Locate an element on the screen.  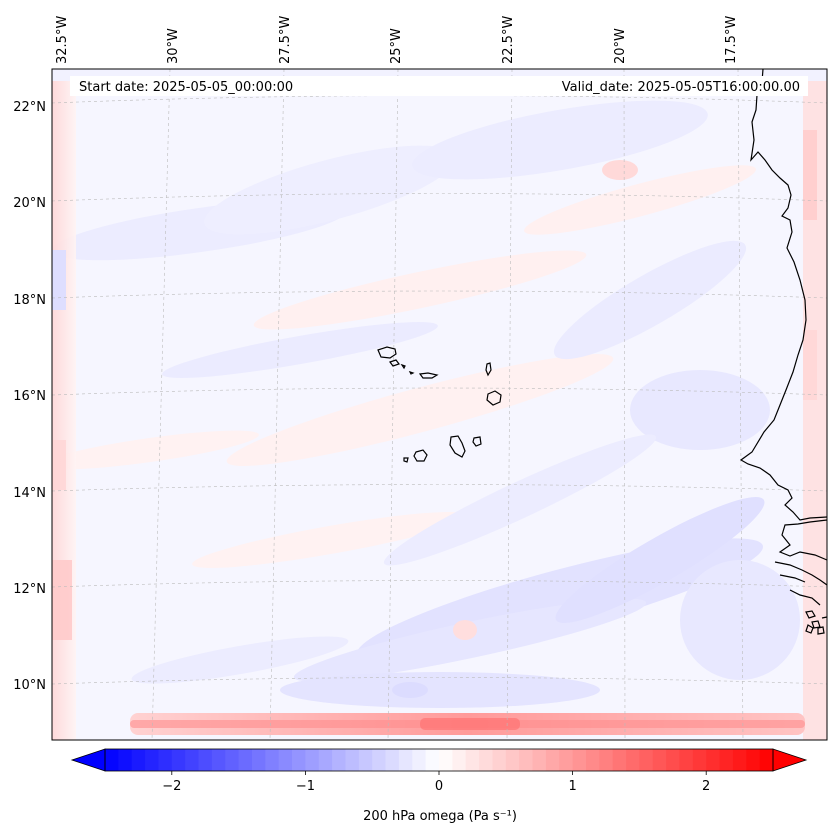
colorbar: −2 −1 0 1 2 200 hPa omega (Pa s⁻¹) is located at coordinates (439, 786).